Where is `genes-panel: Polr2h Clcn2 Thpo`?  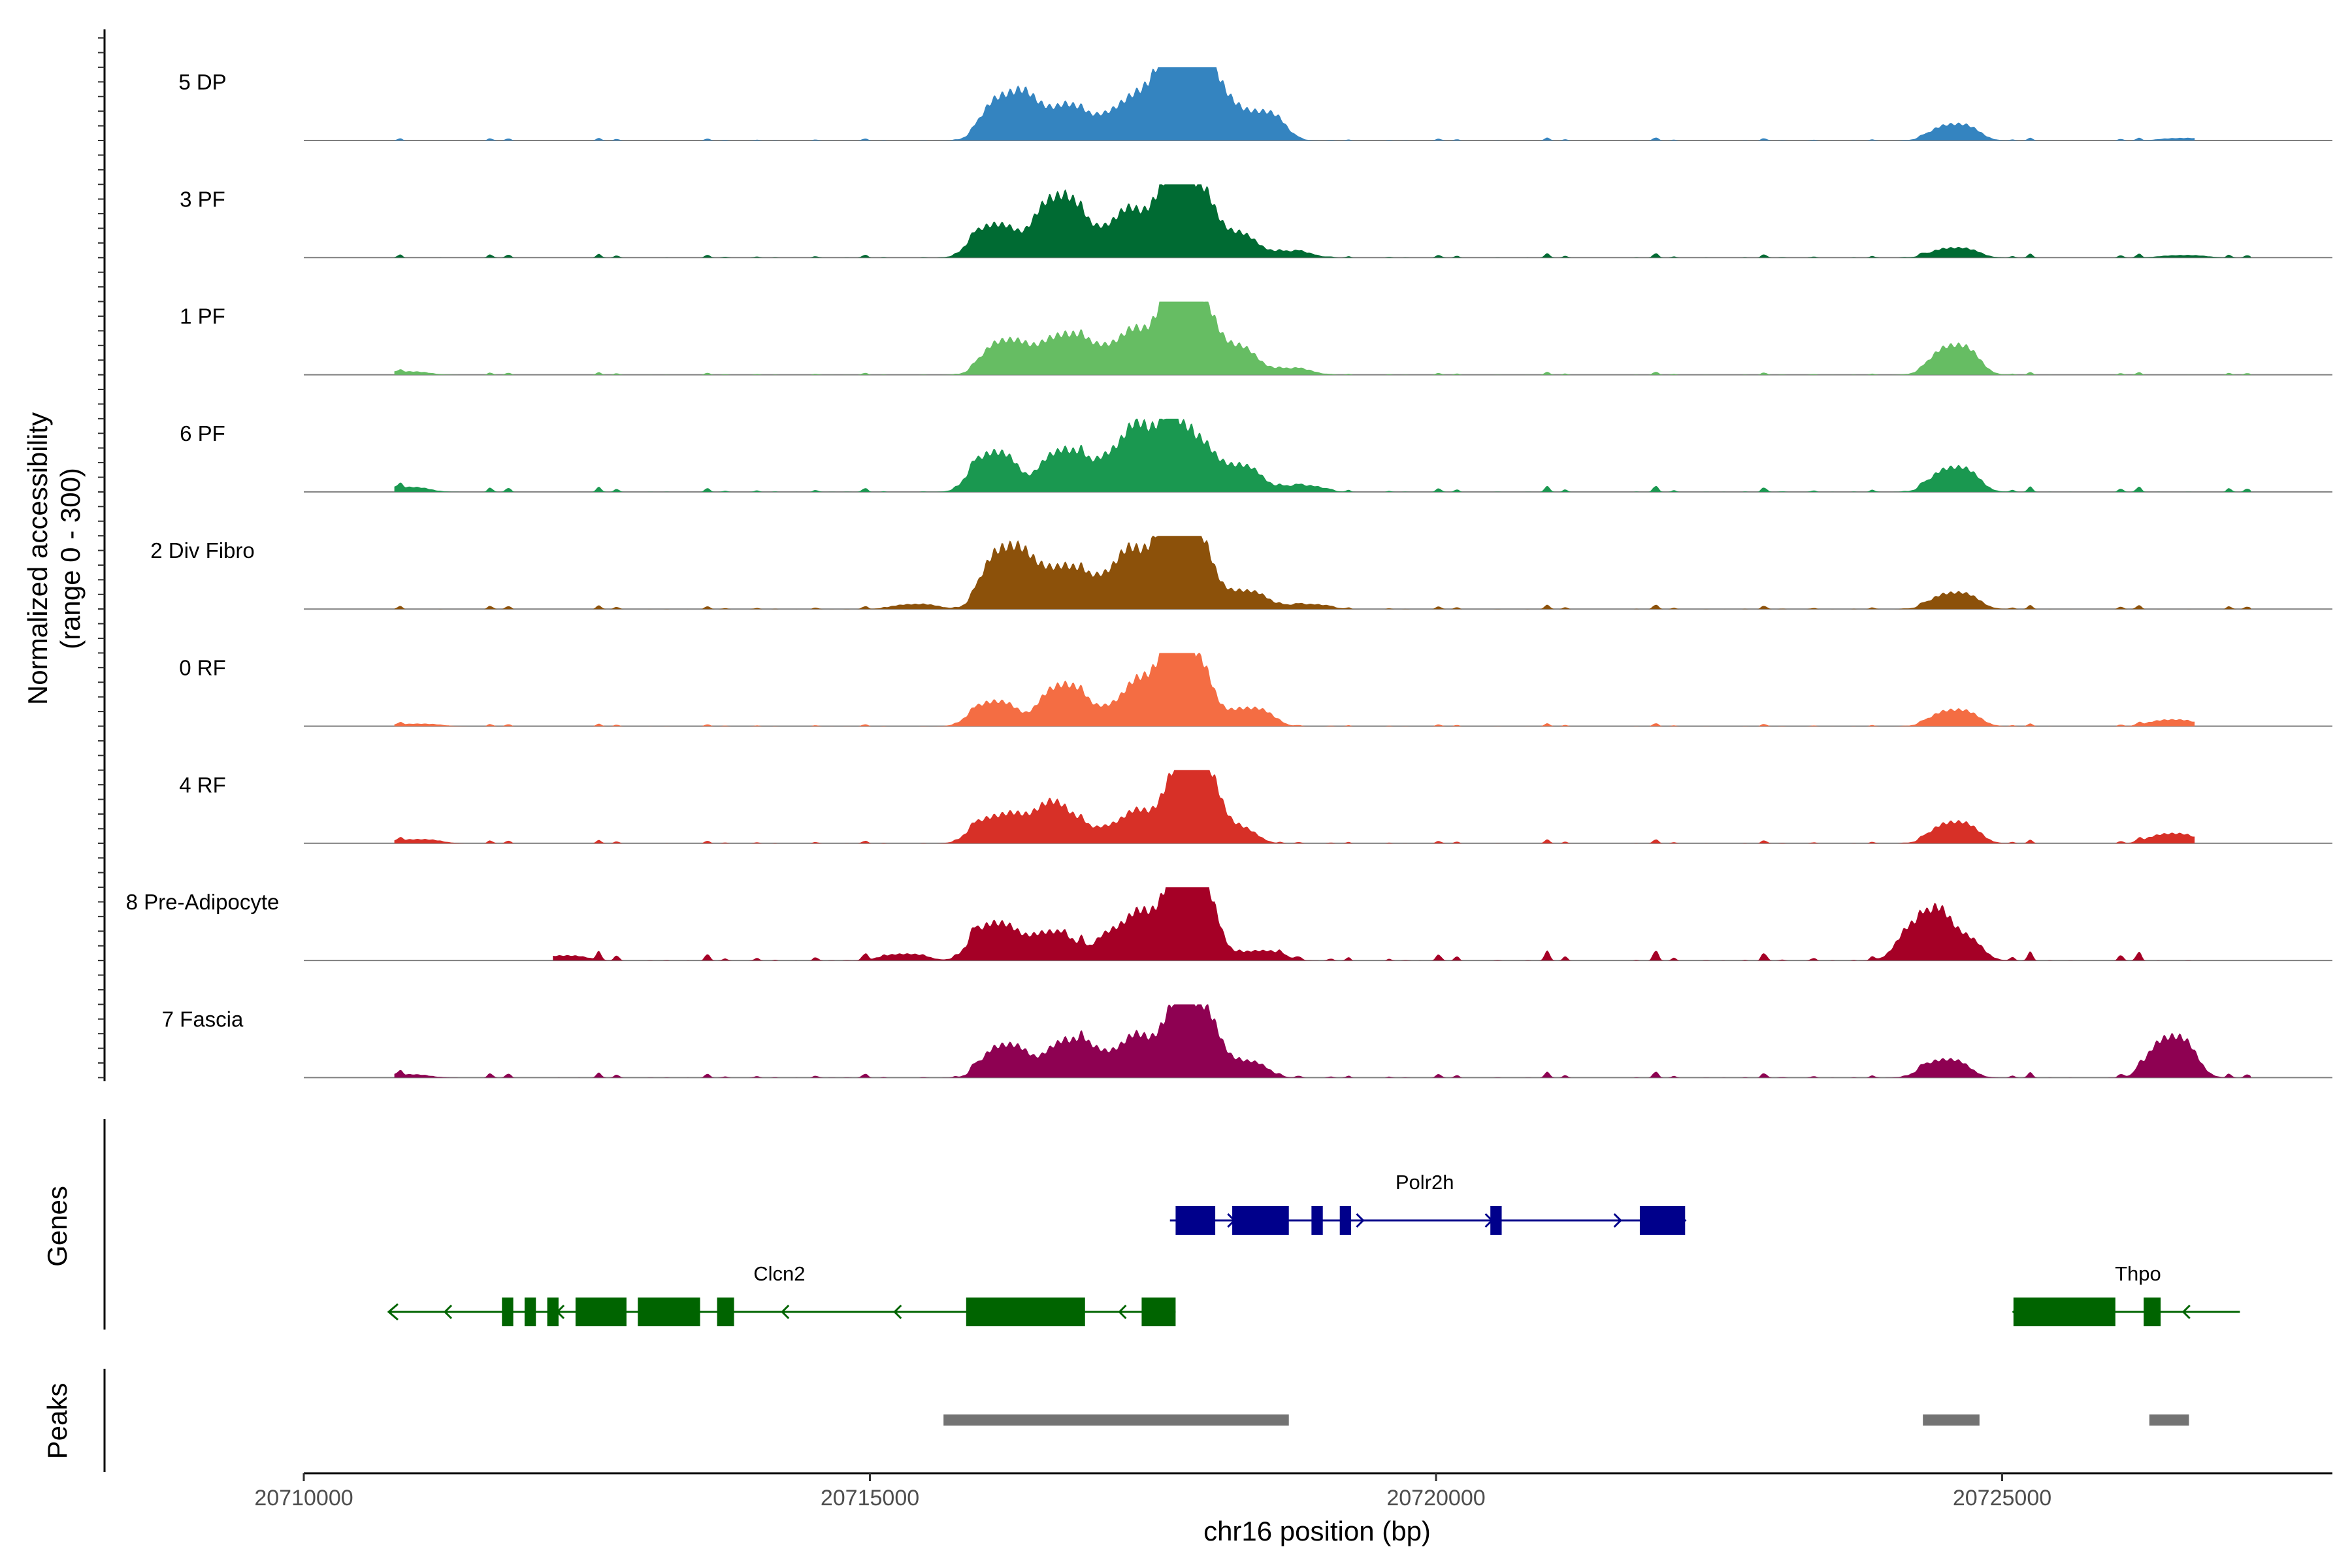
genes-panel: Polr2h Clcn2 Thpo is located at coordinates (1171, 1224).